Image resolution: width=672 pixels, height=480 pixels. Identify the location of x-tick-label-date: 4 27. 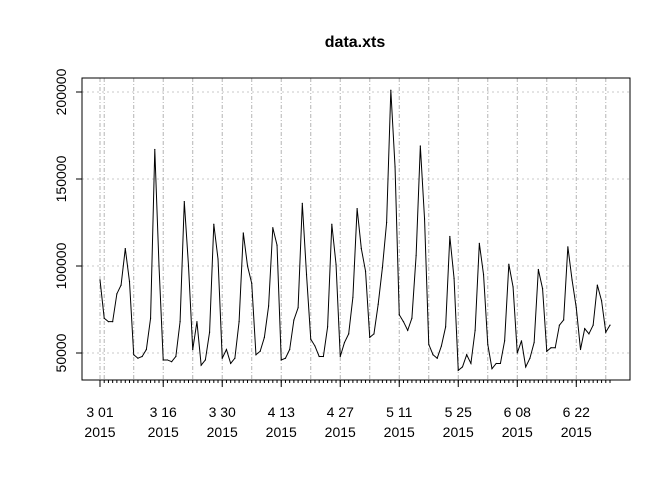
(340, 412).